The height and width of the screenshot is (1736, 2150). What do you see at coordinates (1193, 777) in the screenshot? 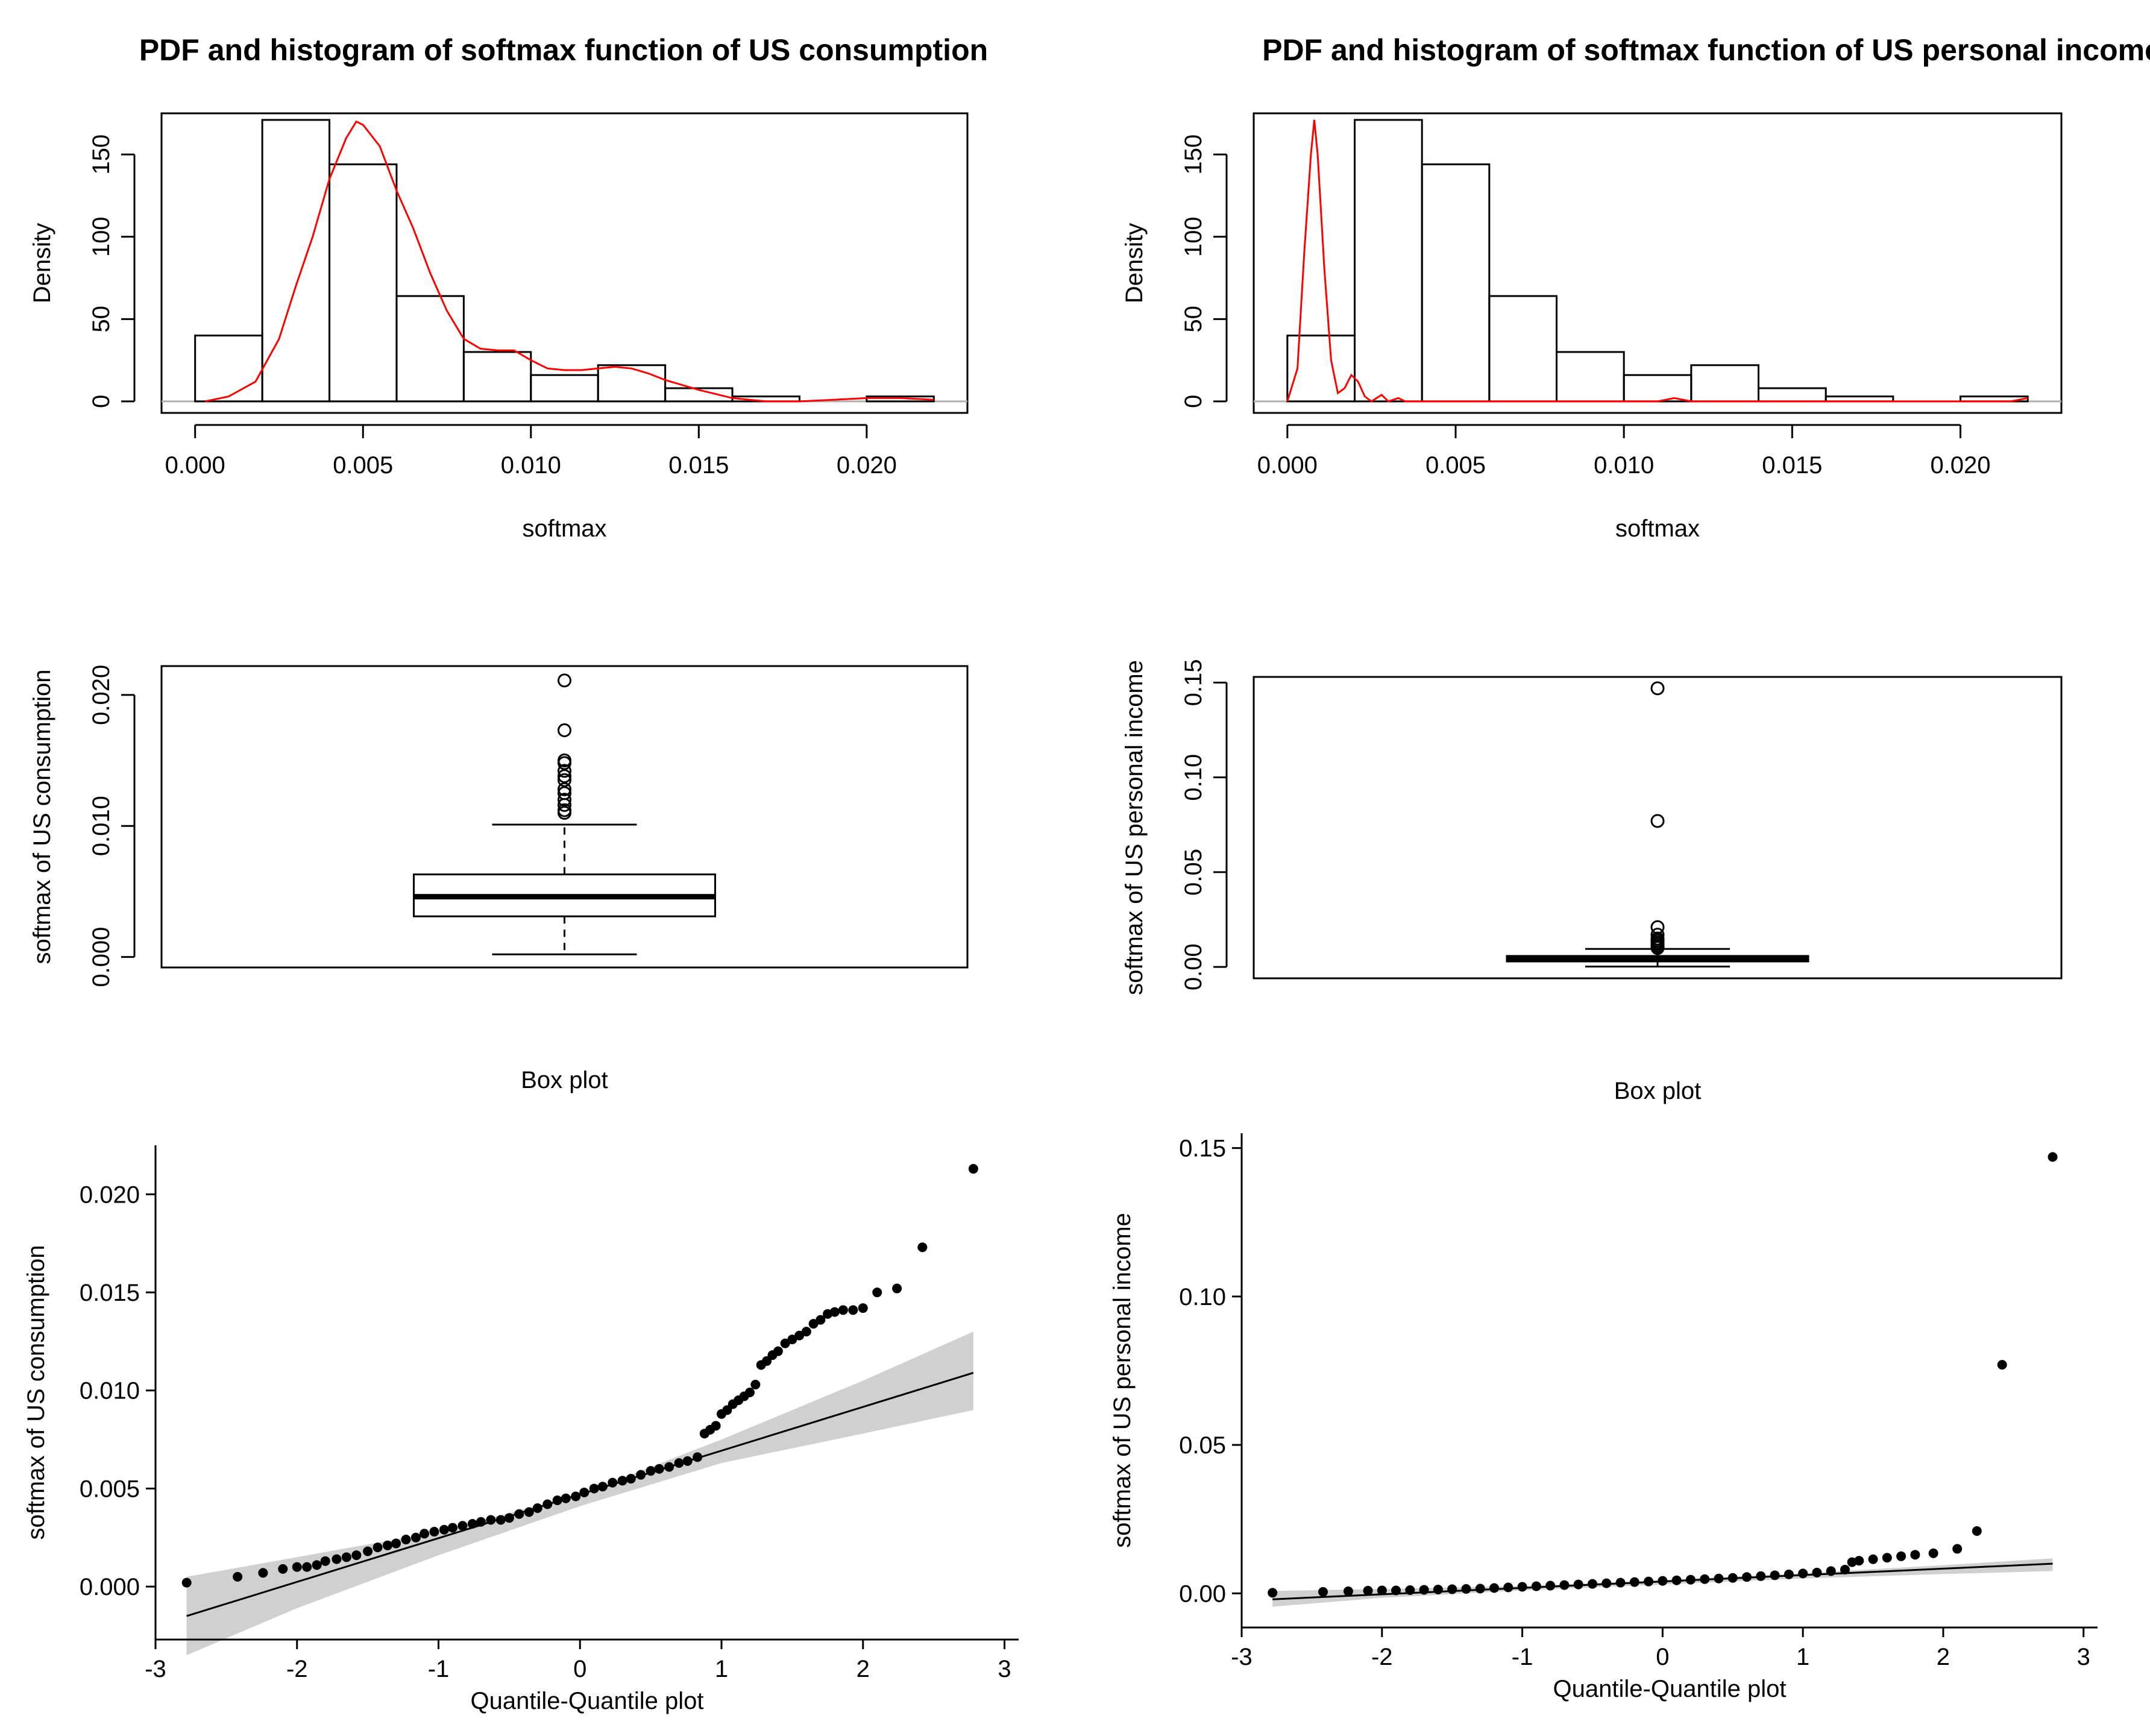
I see `box-income-y-tick-label-2: 0.10` at bounding box center [1193, 777].